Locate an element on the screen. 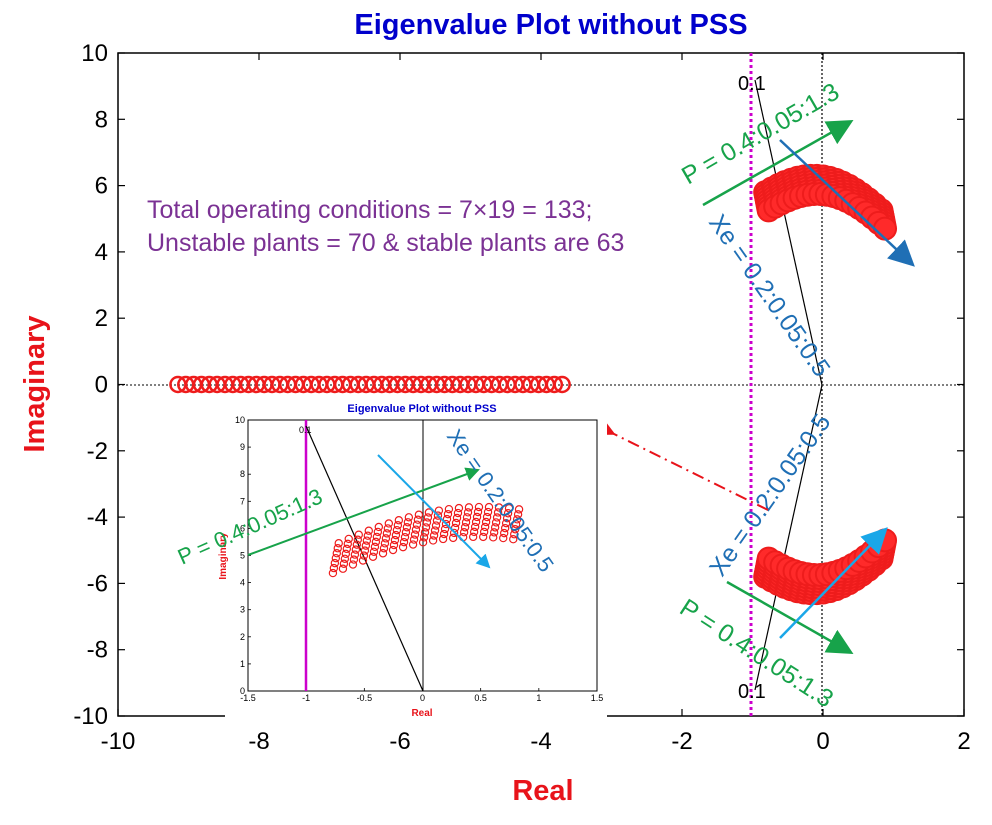  p-arrow-upper is located at coordinates (778, 163).